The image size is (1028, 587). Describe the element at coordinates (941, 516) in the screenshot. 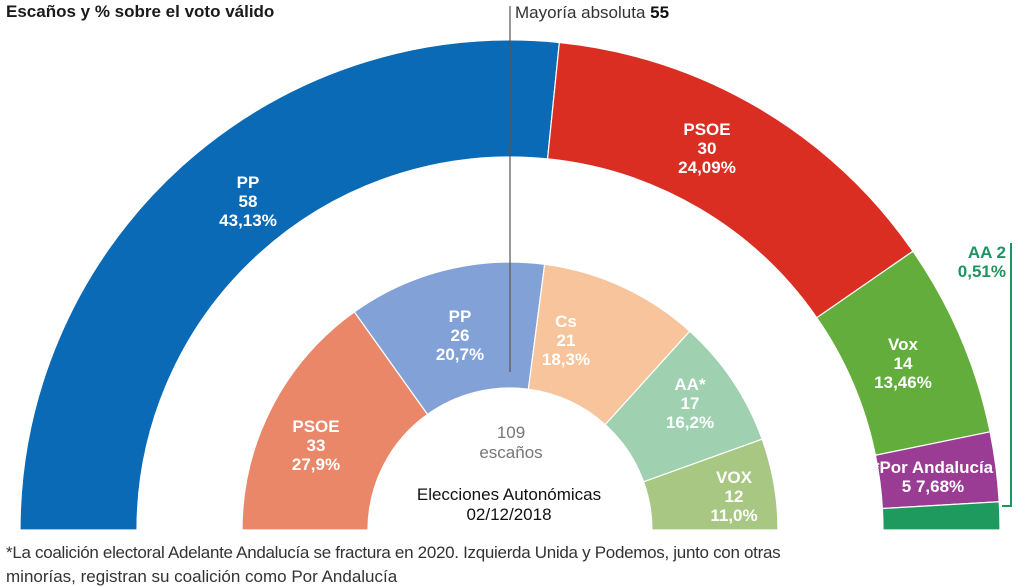

I see `segment-outer-aa` at that location.